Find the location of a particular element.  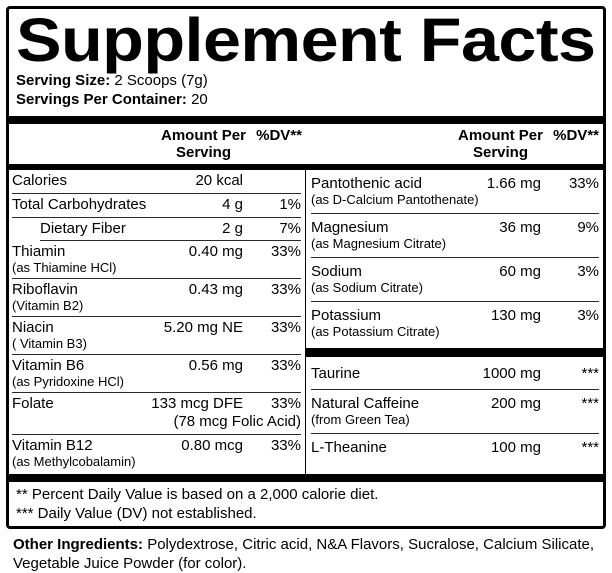

nutrient-amount: 60 mg is located at coordinates (520, 271).